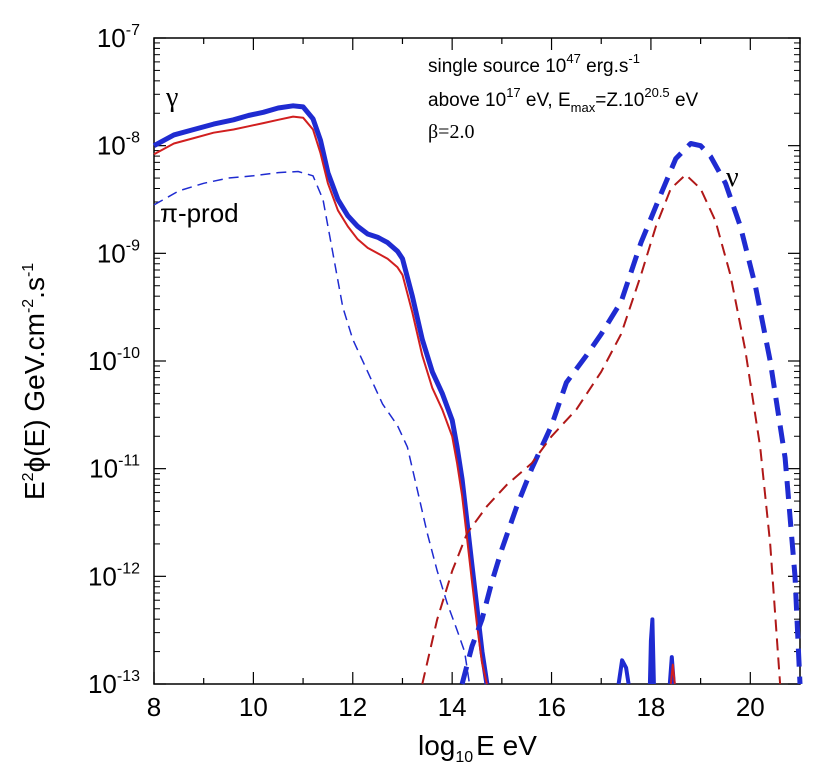 This screenshot has height=777, width=830. I want to click on x-tick-label: 16, so click(551, 707).